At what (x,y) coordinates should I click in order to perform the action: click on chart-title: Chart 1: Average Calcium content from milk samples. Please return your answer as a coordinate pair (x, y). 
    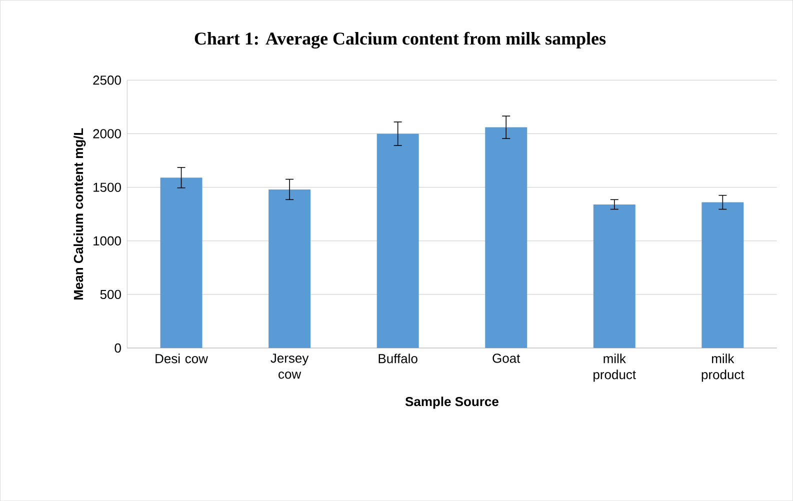
    Looking at the image, I should click on (400, 40).